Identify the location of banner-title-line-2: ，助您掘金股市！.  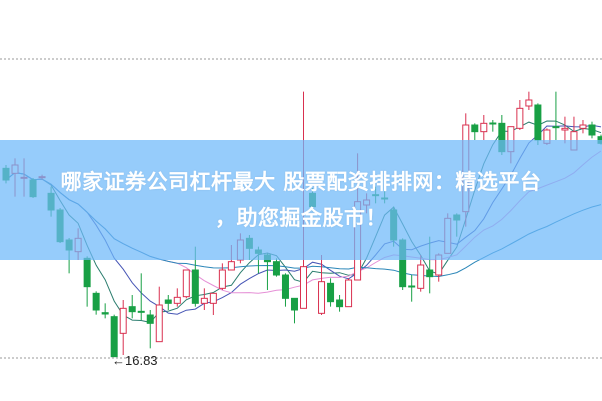
(301, 218).